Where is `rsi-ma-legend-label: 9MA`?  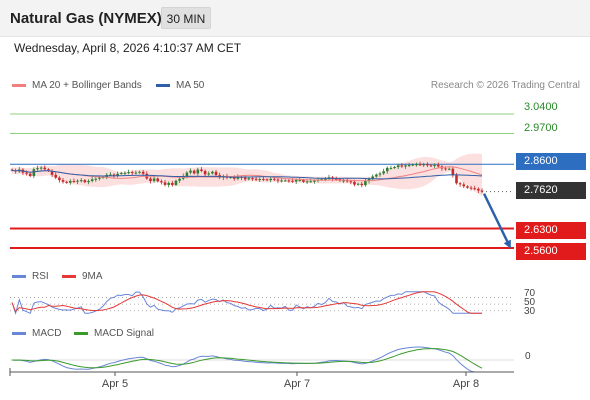
rsi-ma-legend-label: 9MA is located at coordinates (92, 276).